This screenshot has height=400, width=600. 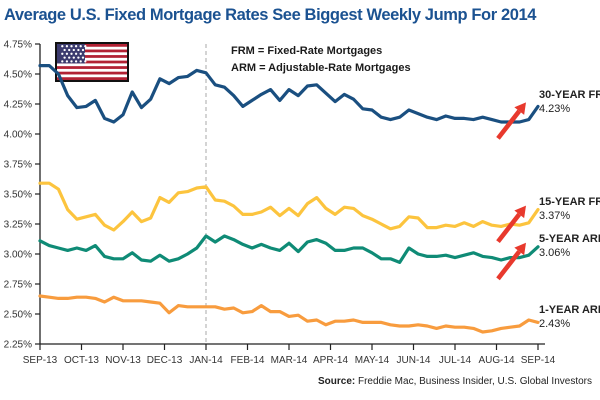 I want to click on series-label-15-year-frm: 15-YEAR FRM 3.37%, so click(x=569, y=209).